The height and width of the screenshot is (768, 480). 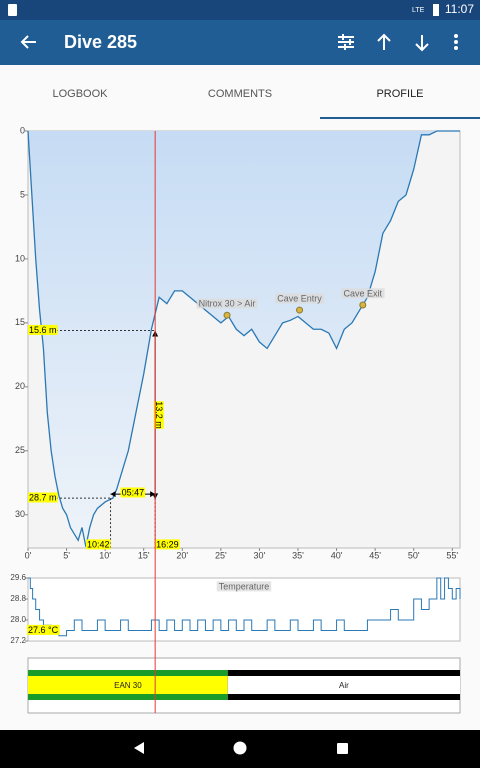 What do you see at coordinates (436, 10) in the screenshot?
I see `battery-icon` at bounding box center [436, 10].